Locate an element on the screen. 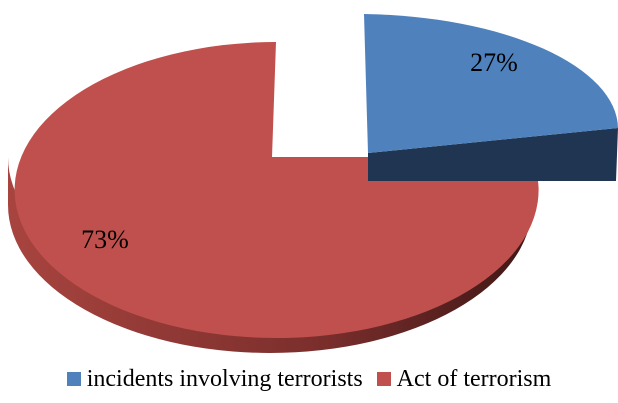 Image resolution: width=618 pixels, height=403 pixels. data-label-incidents-involving-terrorists: 27% is located at coordinates (494, 62).